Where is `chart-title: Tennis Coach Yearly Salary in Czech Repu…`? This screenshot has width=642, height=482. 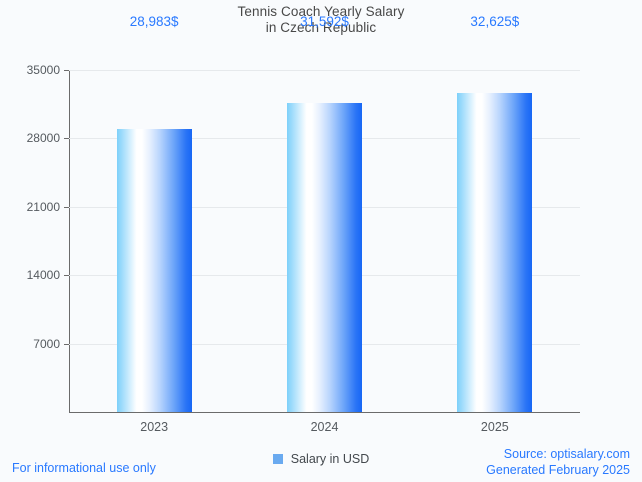
chart-title: Tennis Coach Yearly Salary in Czech Repu… is located at coordinates (321, 20).